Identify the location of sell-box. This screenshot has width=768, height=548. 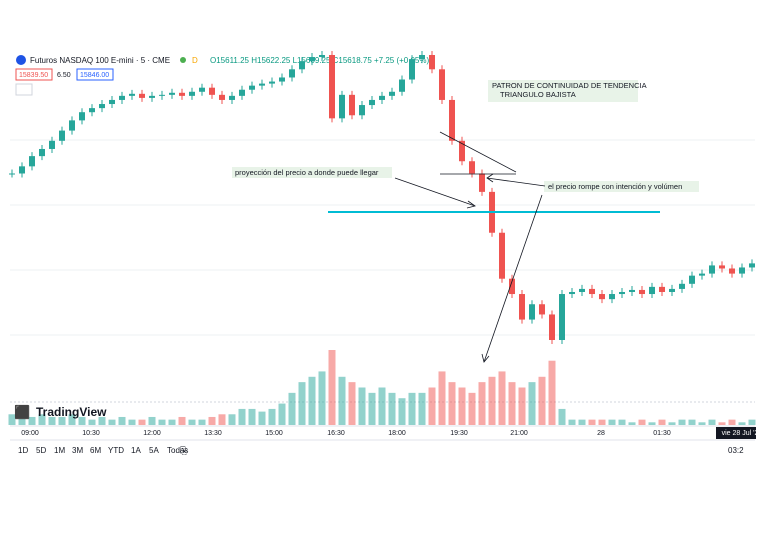
(34, 74).